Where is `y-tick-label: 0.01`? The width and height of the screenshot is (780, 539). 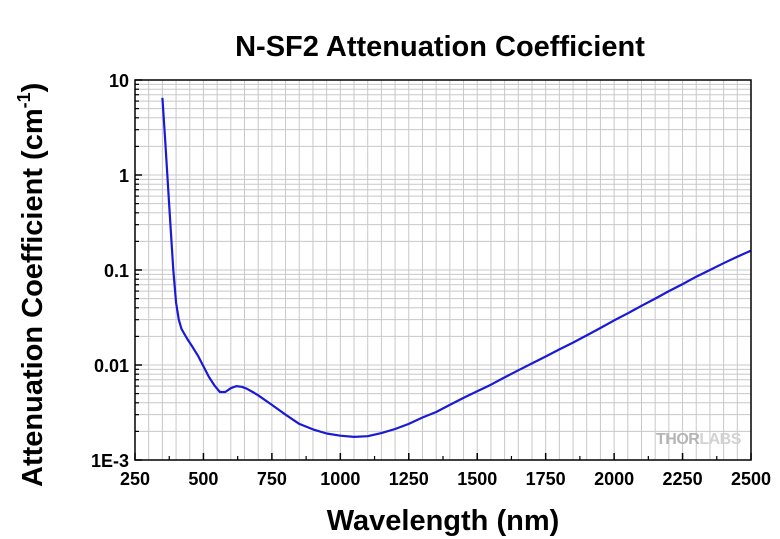 y-tick-label: 0.01 is located at coordinates (111, 366).